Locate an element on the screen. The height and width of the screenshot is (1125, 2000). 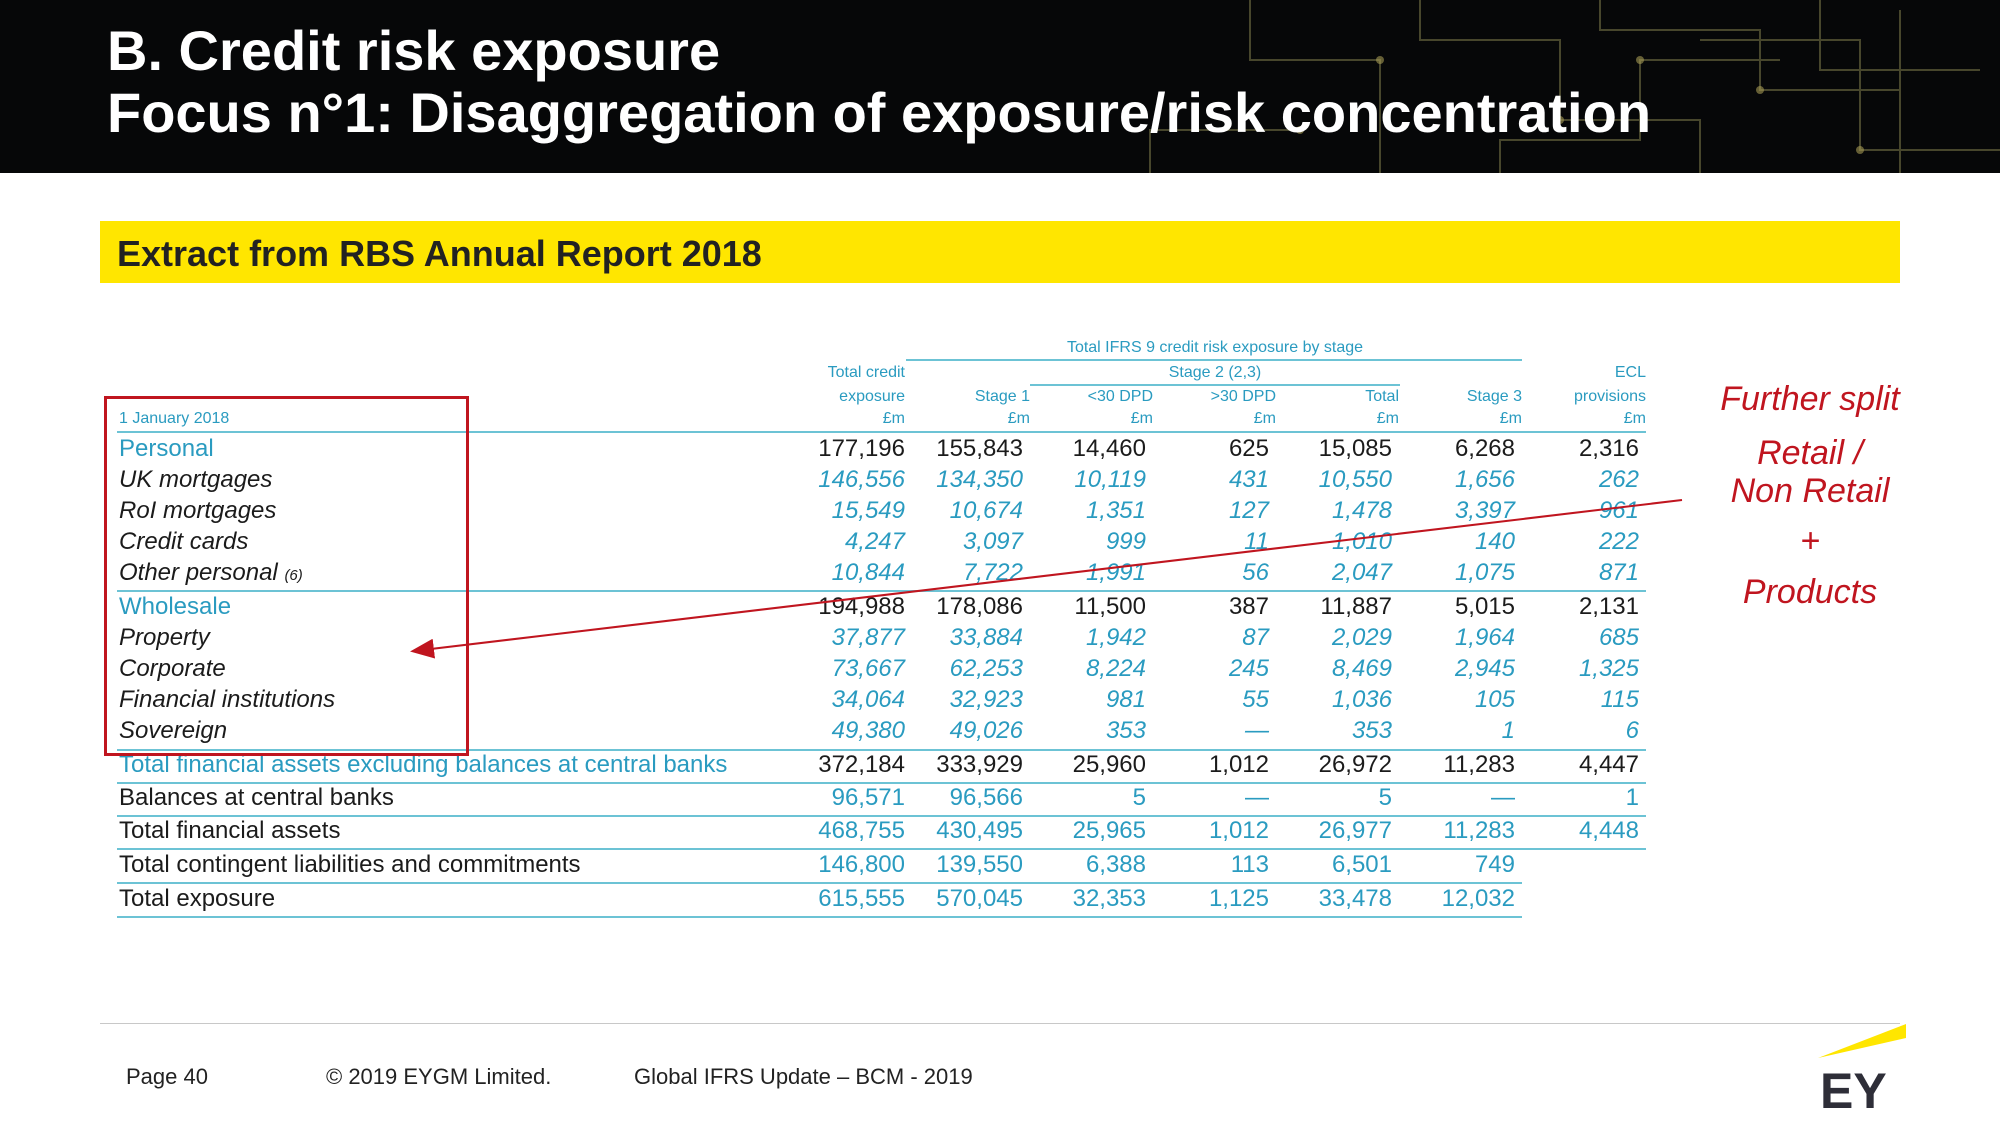
table-cell: 1,325 is located at coordinates (1608, 668).